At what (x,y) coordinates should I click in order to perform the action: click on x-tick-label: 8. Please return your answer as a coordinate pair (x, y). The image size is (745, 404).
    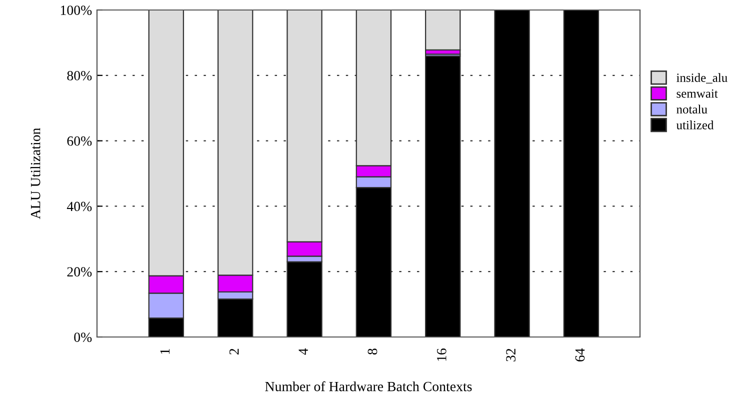
    Looking at the image, I should click on (373, 351).